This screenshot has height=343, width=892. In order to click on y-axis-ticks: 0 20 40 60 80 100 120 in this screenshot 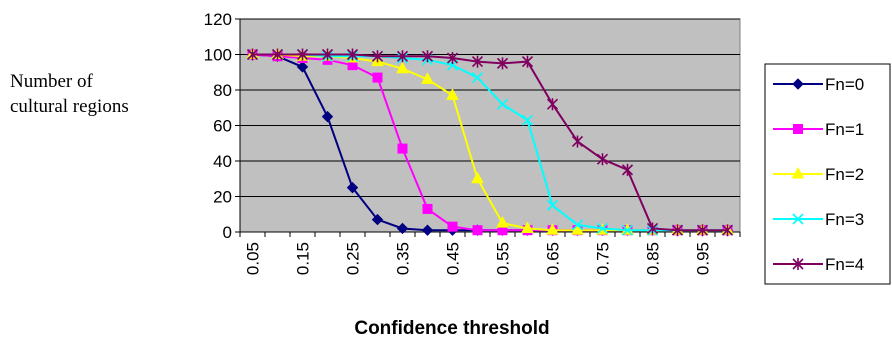, I will do `click(222, 126)`.